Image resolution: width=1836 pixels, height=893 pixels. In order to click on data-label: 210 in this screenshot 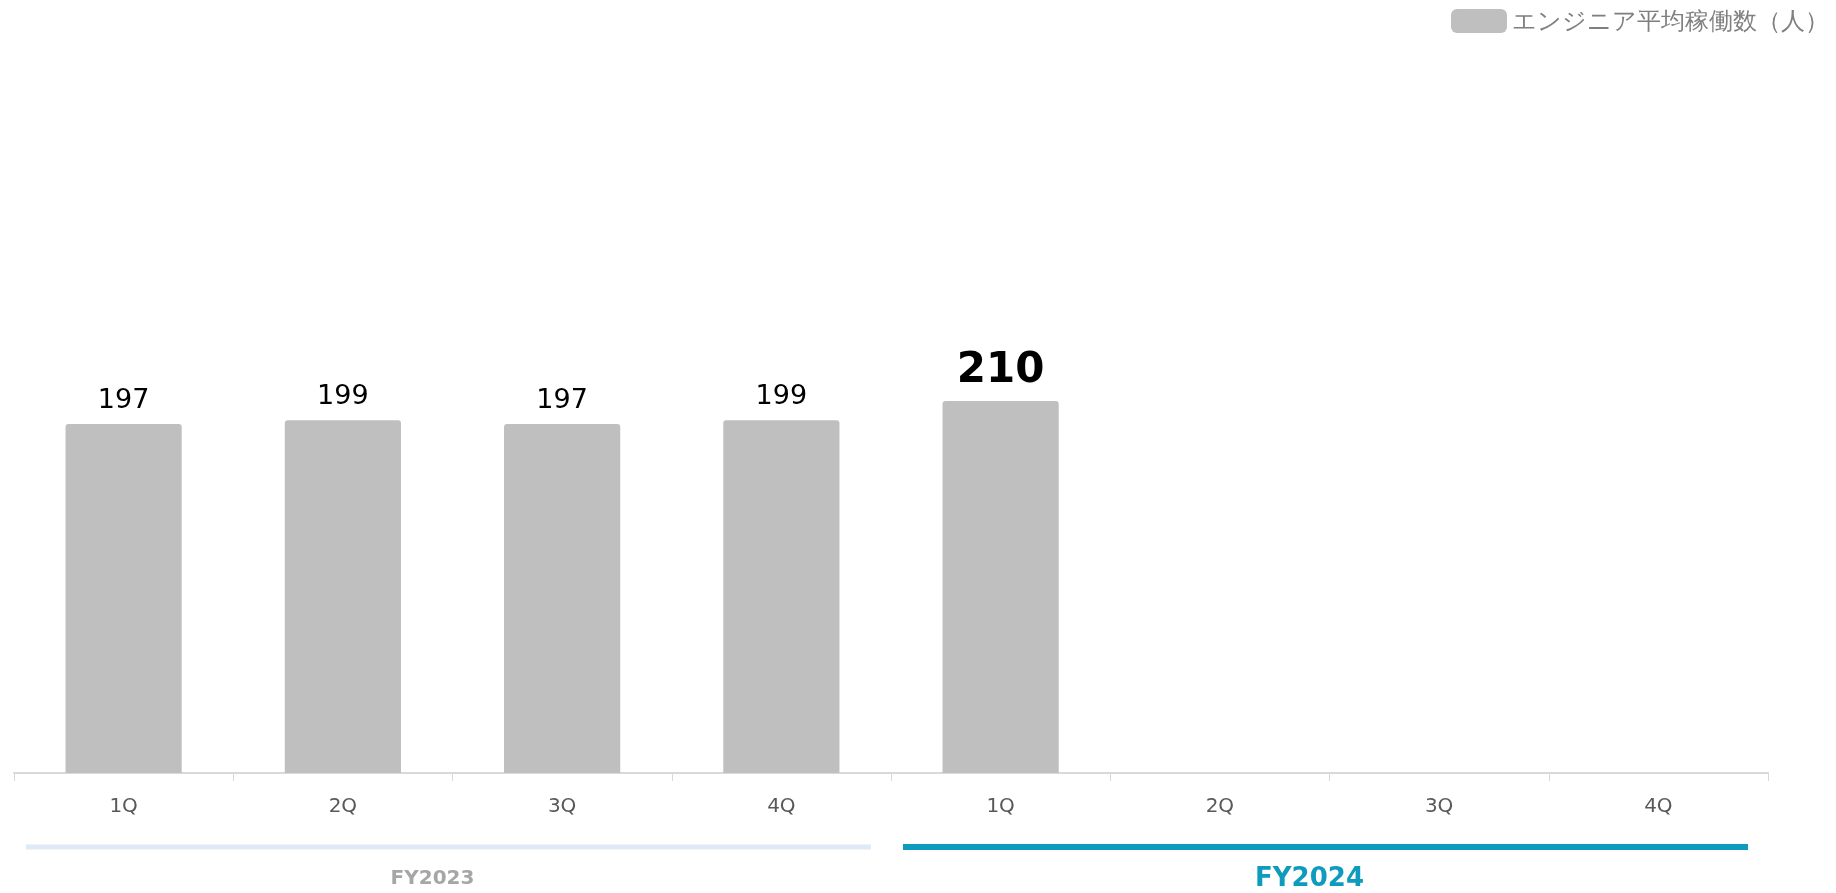, I will do `click(1000, 368)`.